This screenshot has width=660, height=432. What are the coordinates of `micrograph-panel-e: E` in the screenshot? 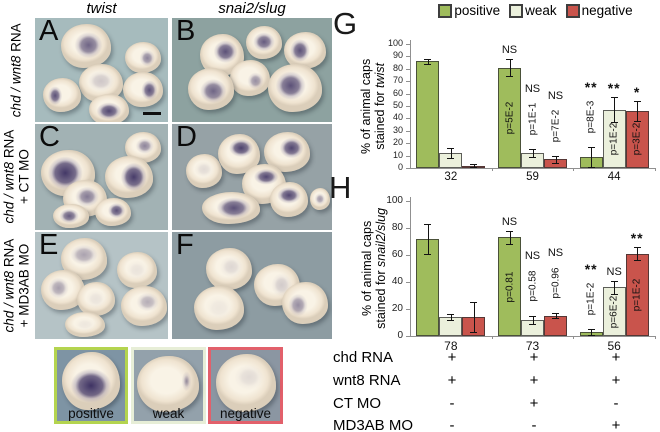 It's located at (101, 285).